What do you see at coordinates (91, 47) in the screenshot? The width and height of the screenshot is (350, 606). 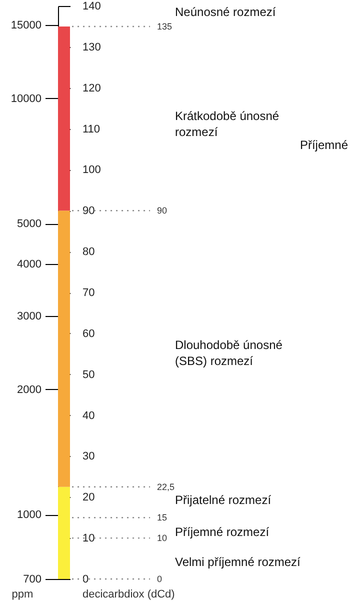 I see `y-tick-label: 130` at bounding box center [91, 47].